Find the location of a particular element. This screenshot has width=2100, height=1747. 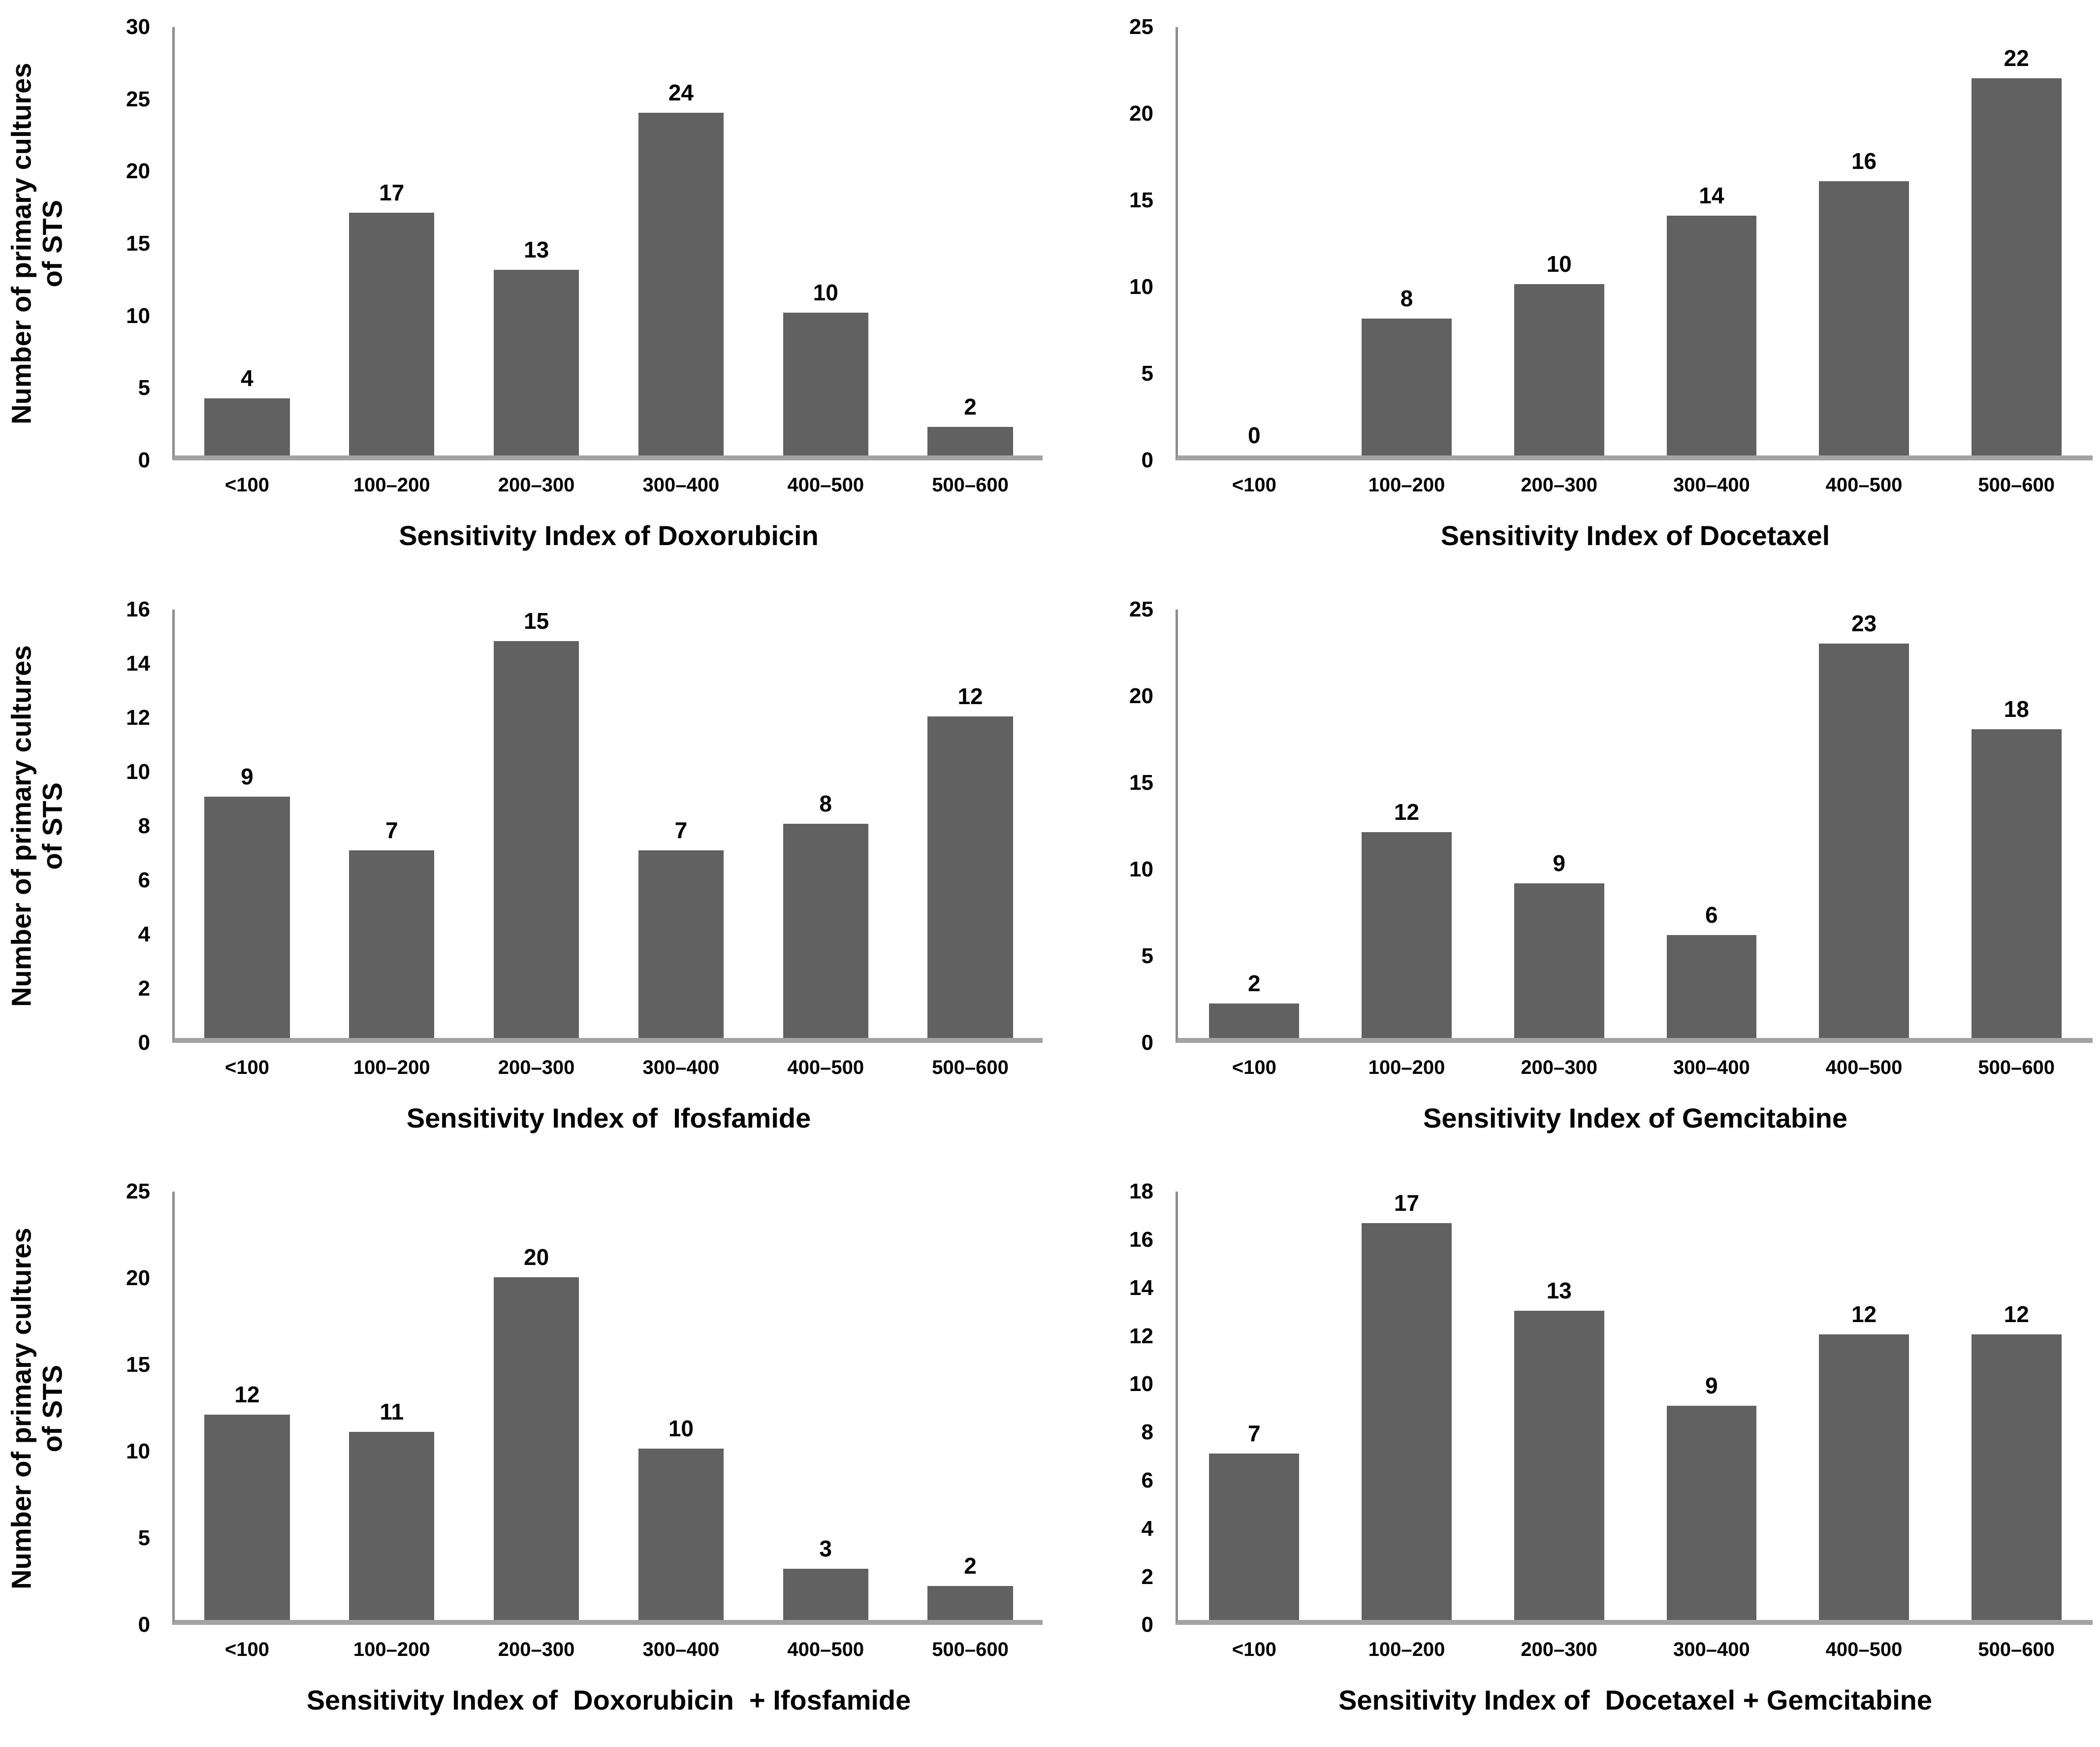

x-axis-title: Sensitivity Index of Gemcitabine is located at coordinates (1635, 1117).